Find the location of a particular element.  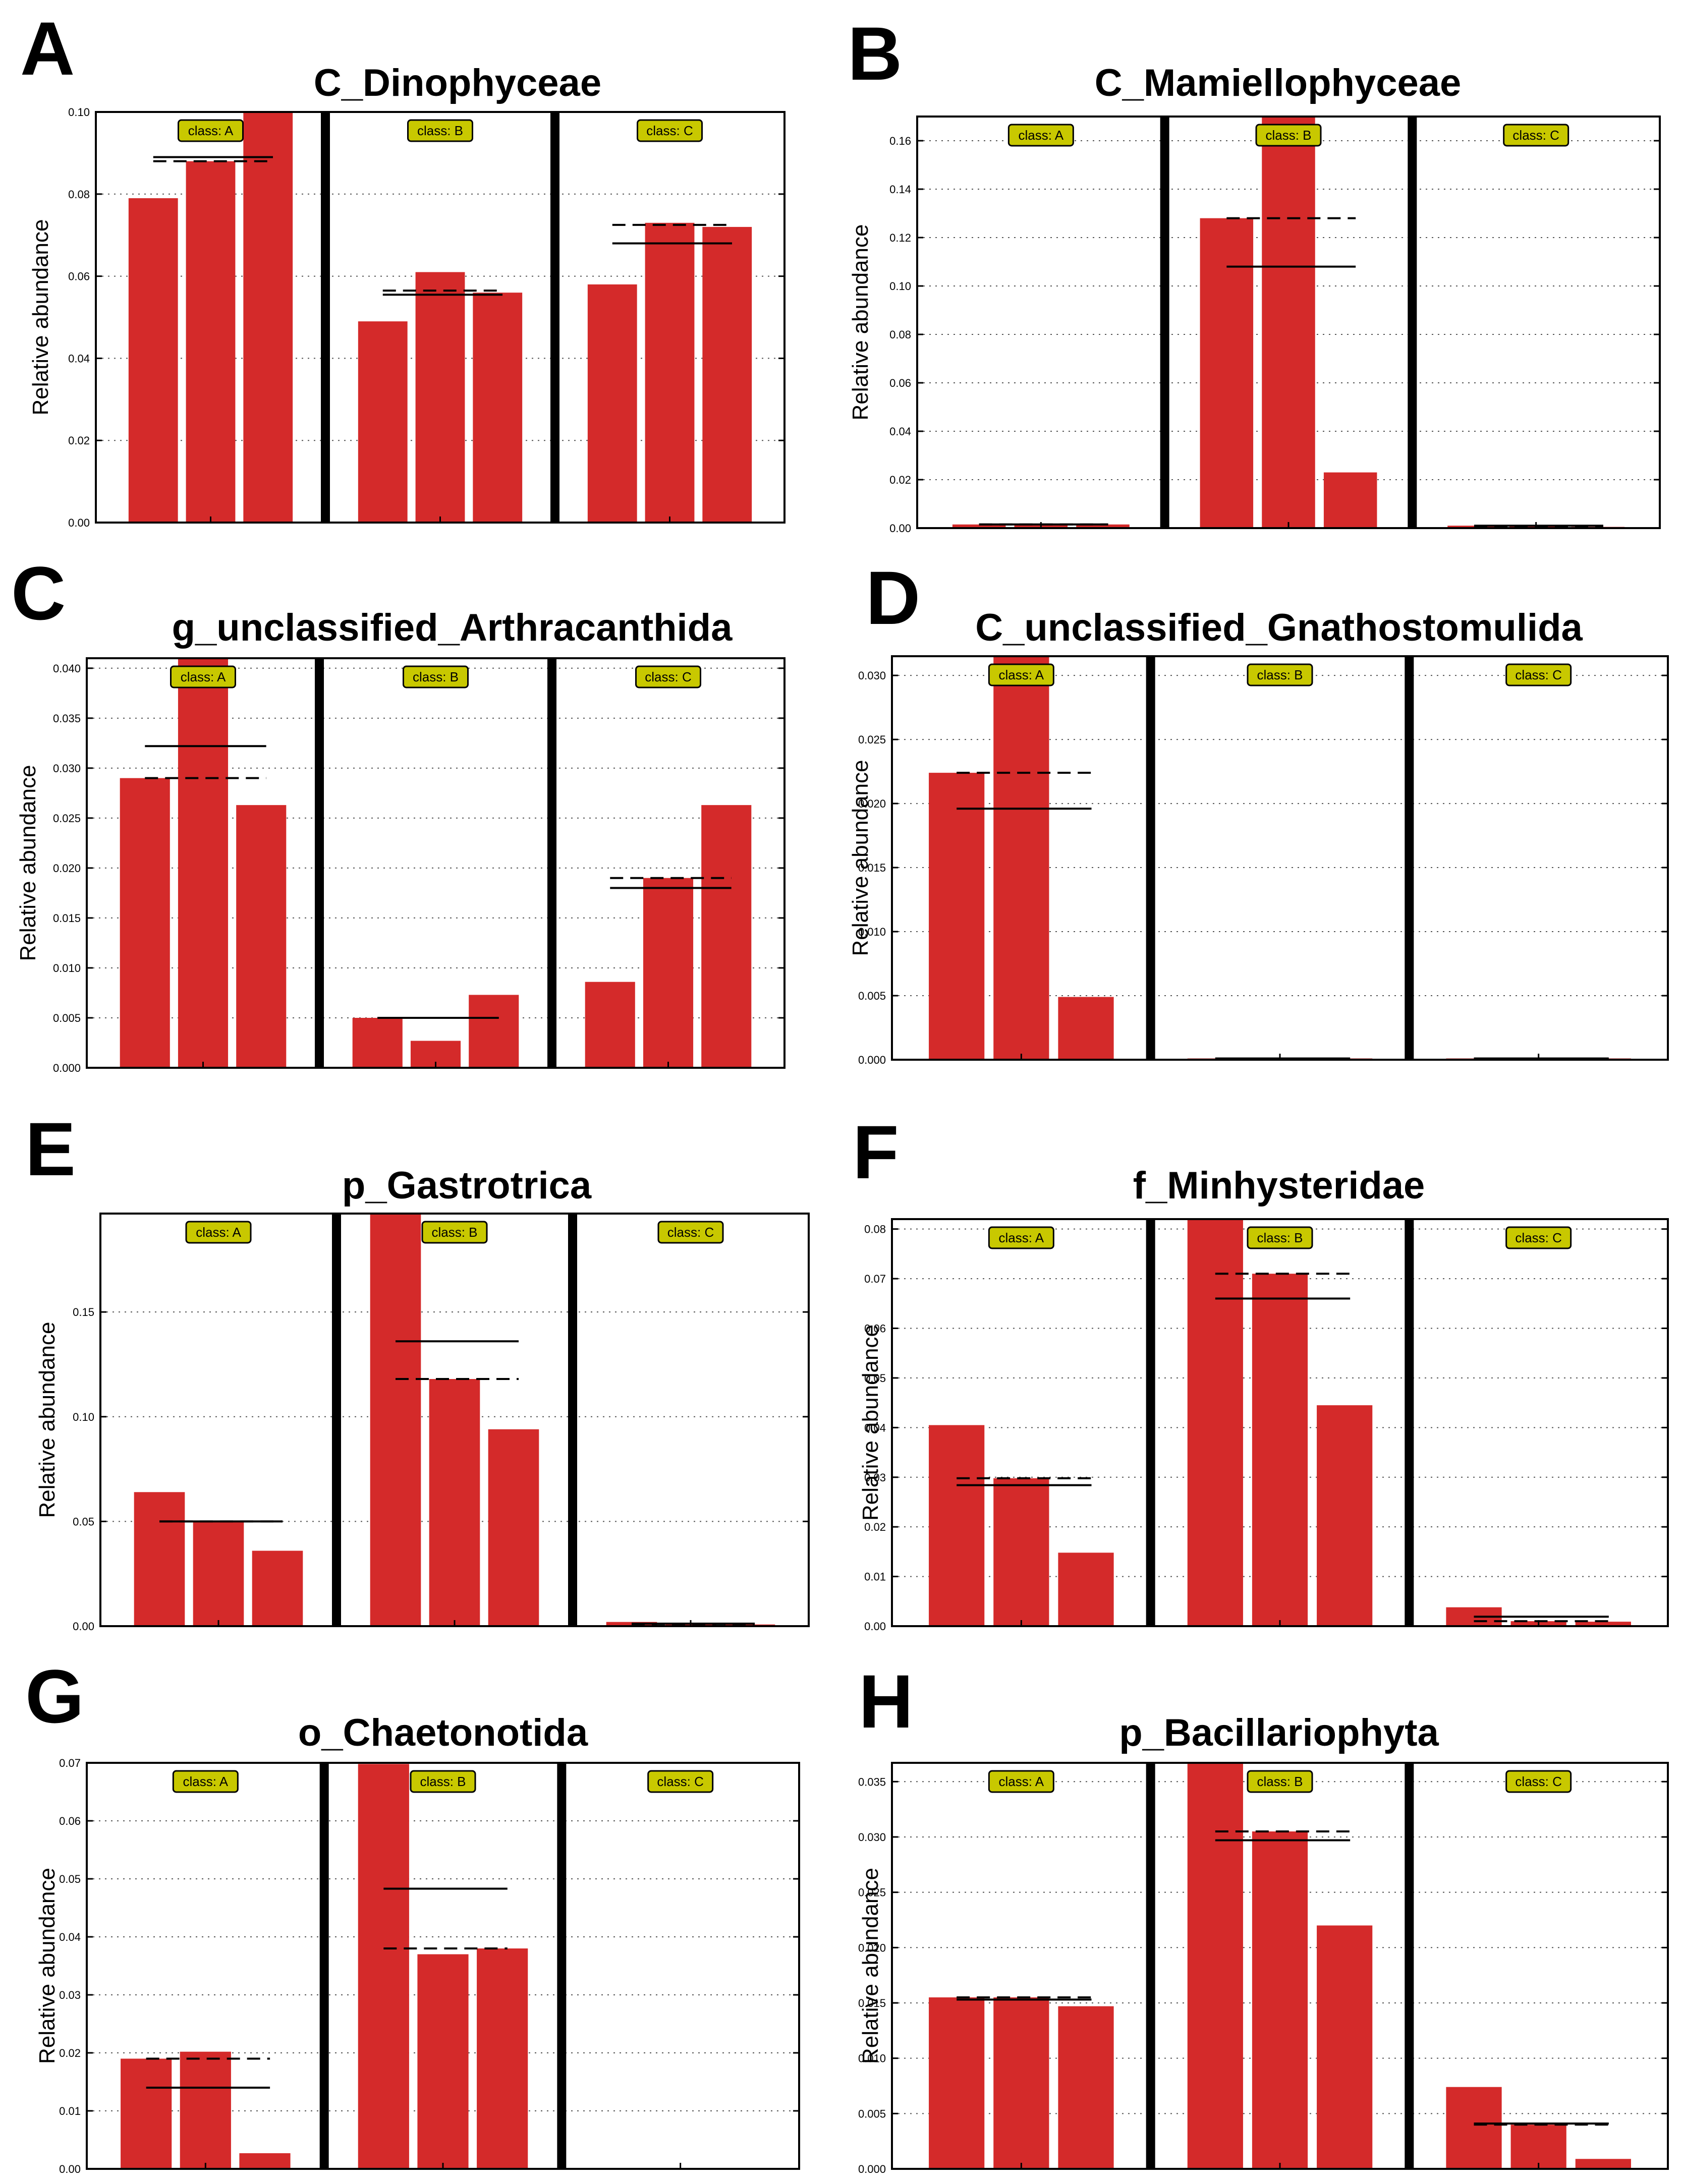

y-tick-label: 0.03 is located at coordinates (70, 1995).